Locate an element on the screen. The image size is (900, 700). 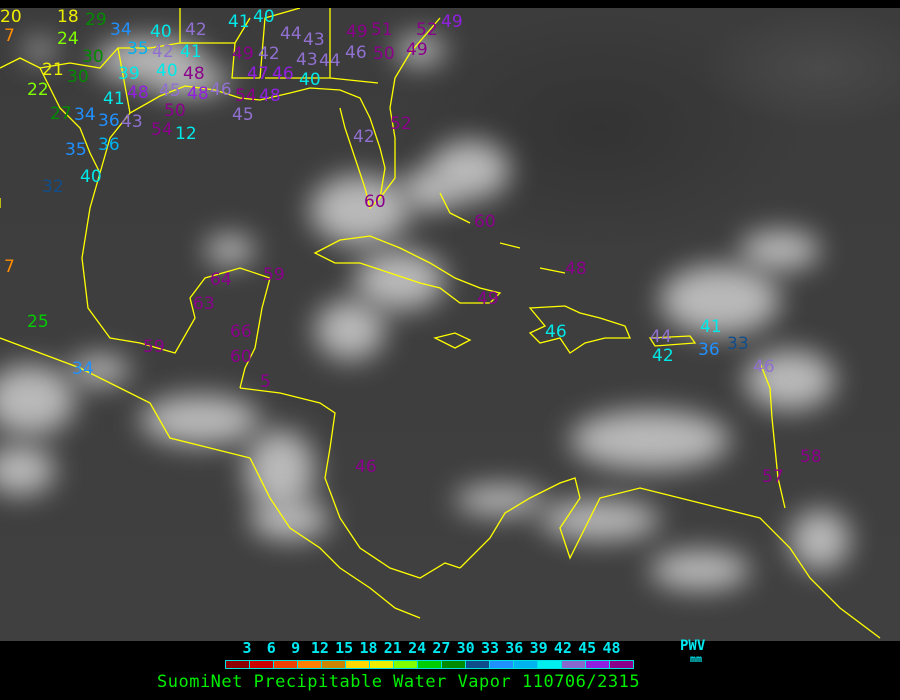
legend-tick: 45 is located at coordinates (587, 648).